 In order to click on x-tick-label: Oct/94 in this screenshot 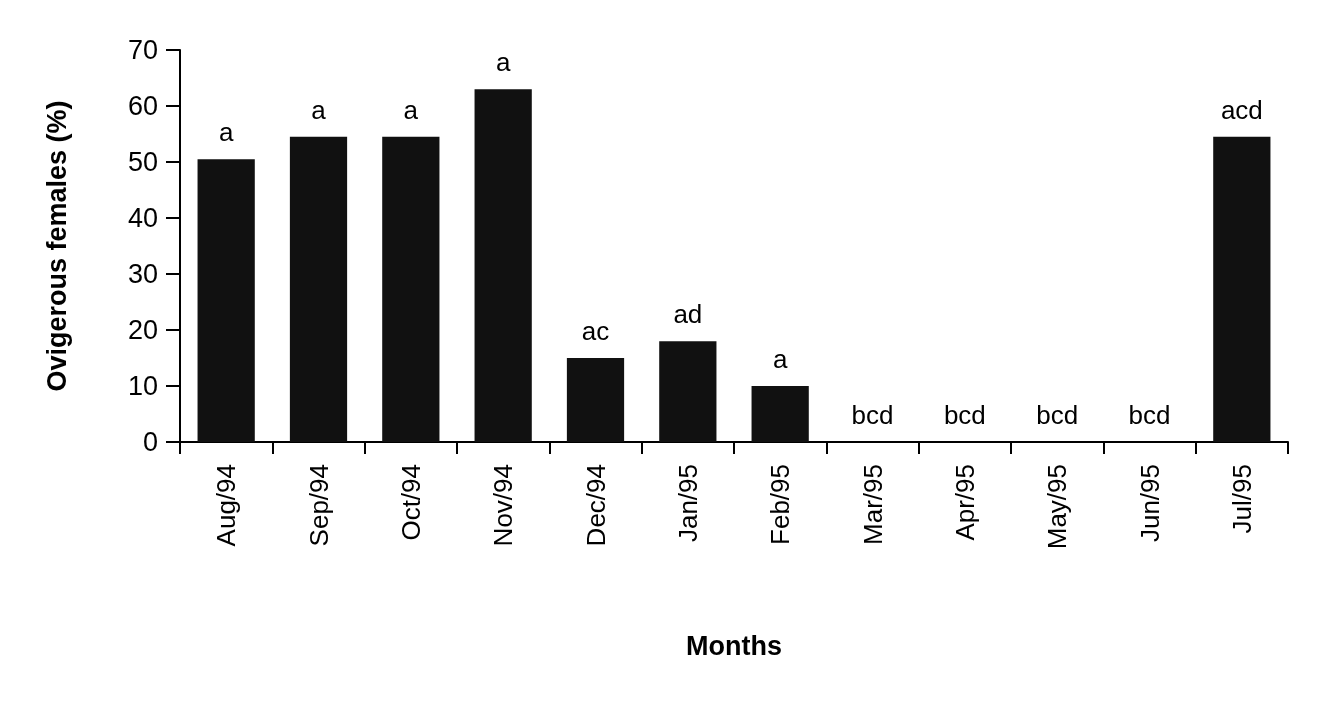, I will do `click(410, 502)`.